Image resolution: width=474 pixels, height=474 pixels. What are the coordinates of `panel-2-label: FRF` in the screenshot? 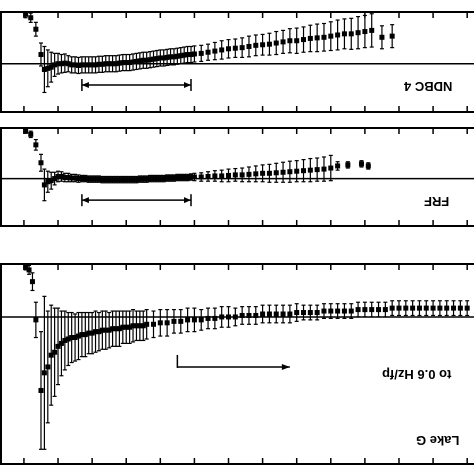 It's located at (436, 201).